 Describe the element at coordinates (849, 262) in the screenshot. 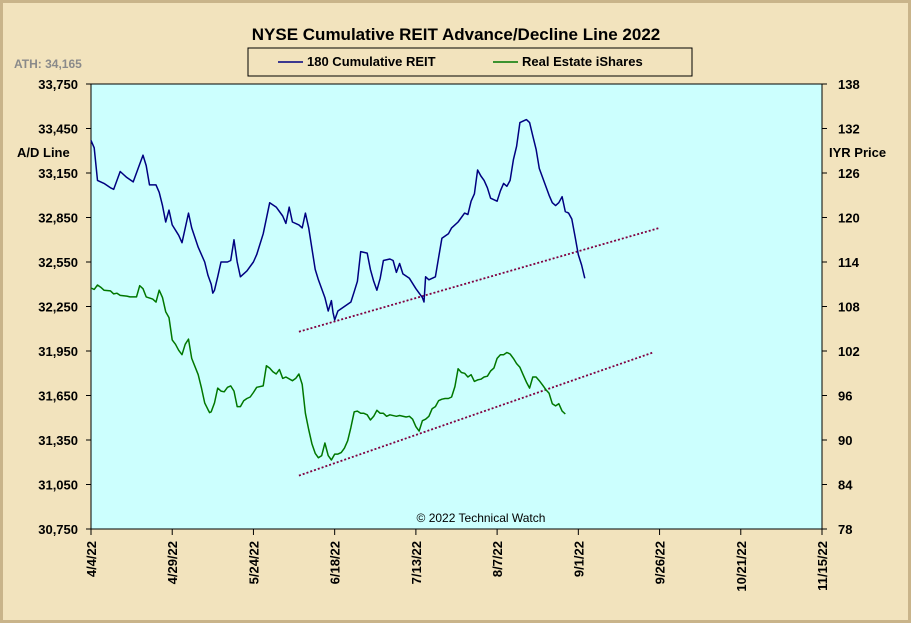

I see `right-tick-label: 114` at that location.